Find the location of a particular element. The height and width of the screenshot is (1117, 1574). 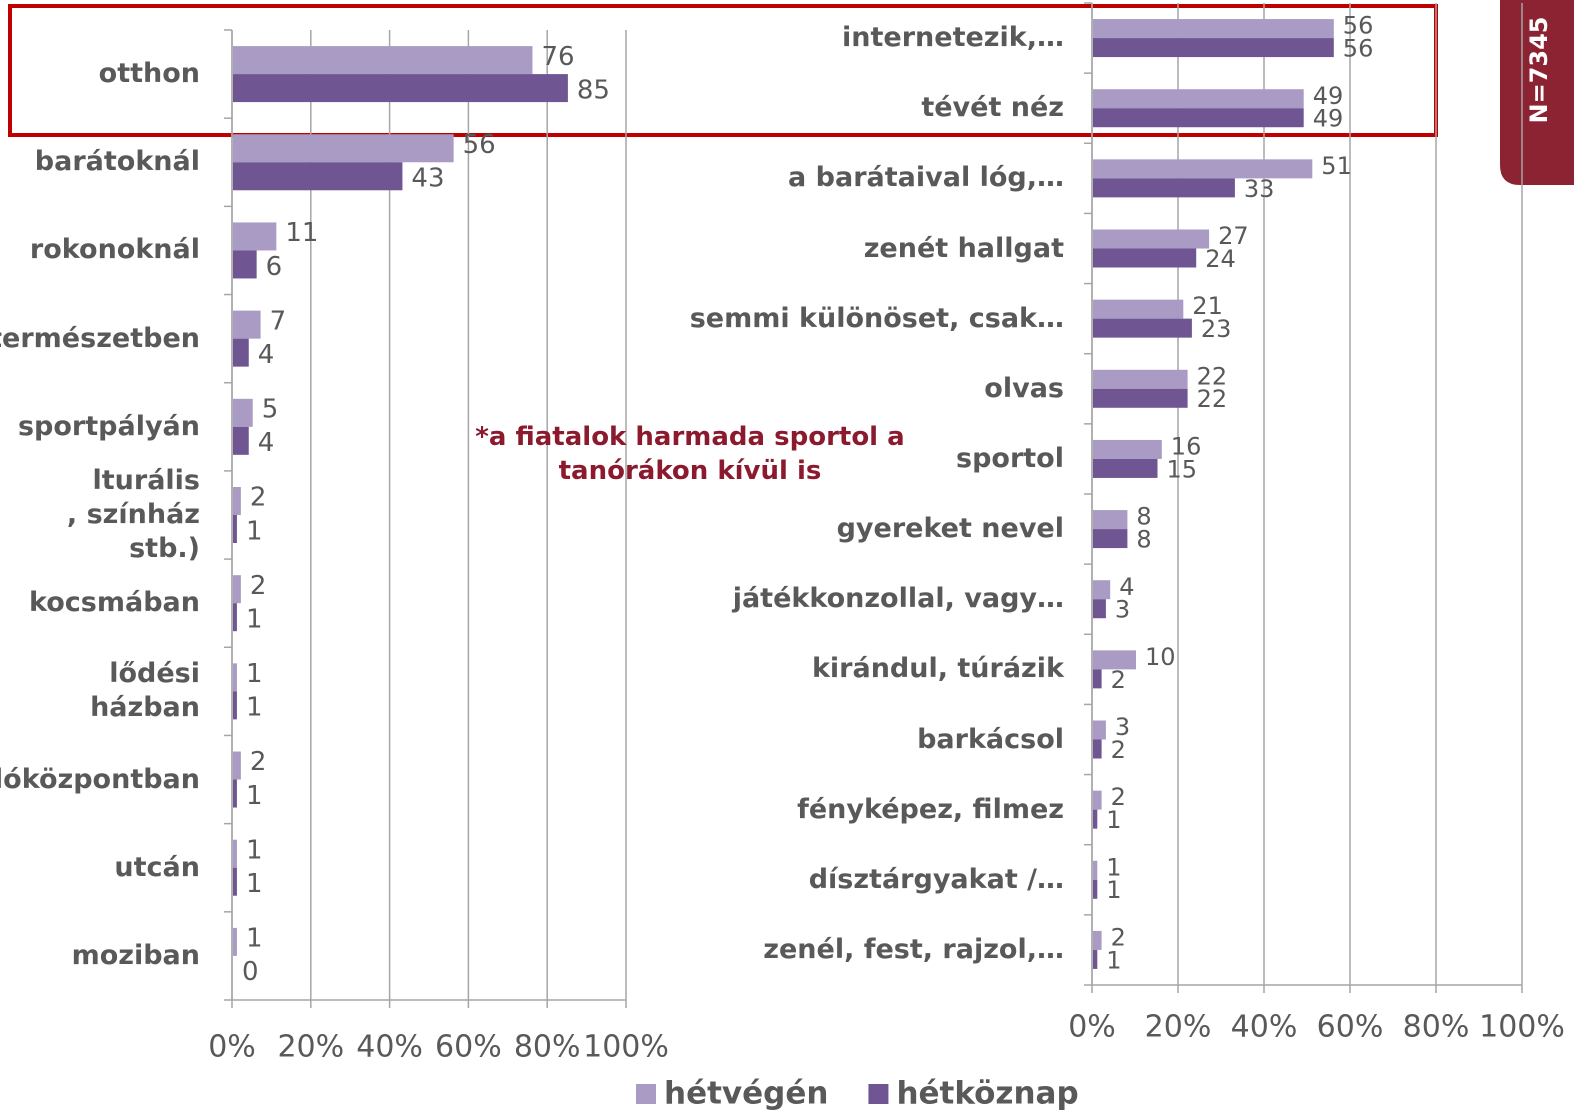

value-label: 22 is located at coordinates (1212, 399).